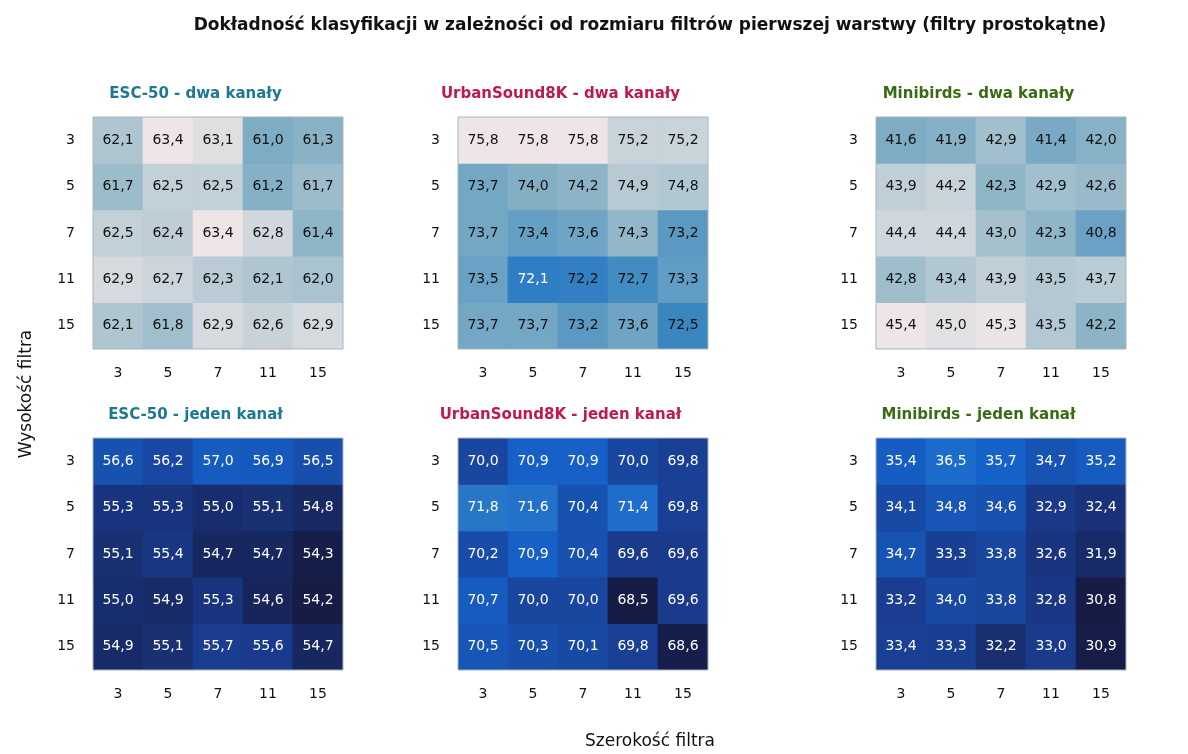  I want to click on data-label: 35,4, so click(901, 459).